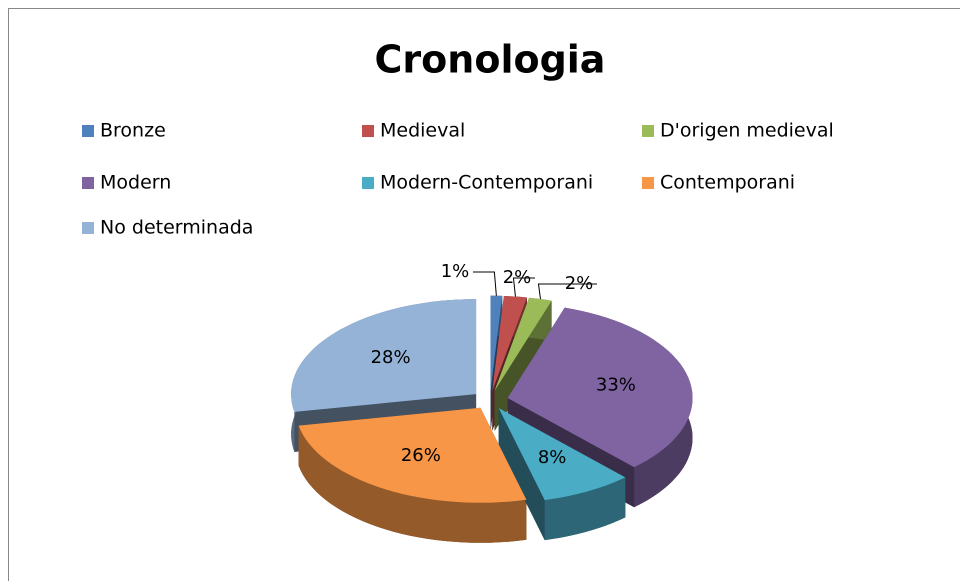  I want to click on legend-label: Modern, so click(135, 183).